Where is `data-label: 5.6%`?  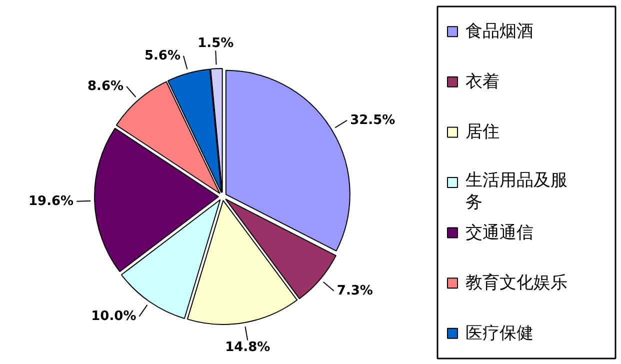 data-label: 5.6% is located at coordinates (162, 56).